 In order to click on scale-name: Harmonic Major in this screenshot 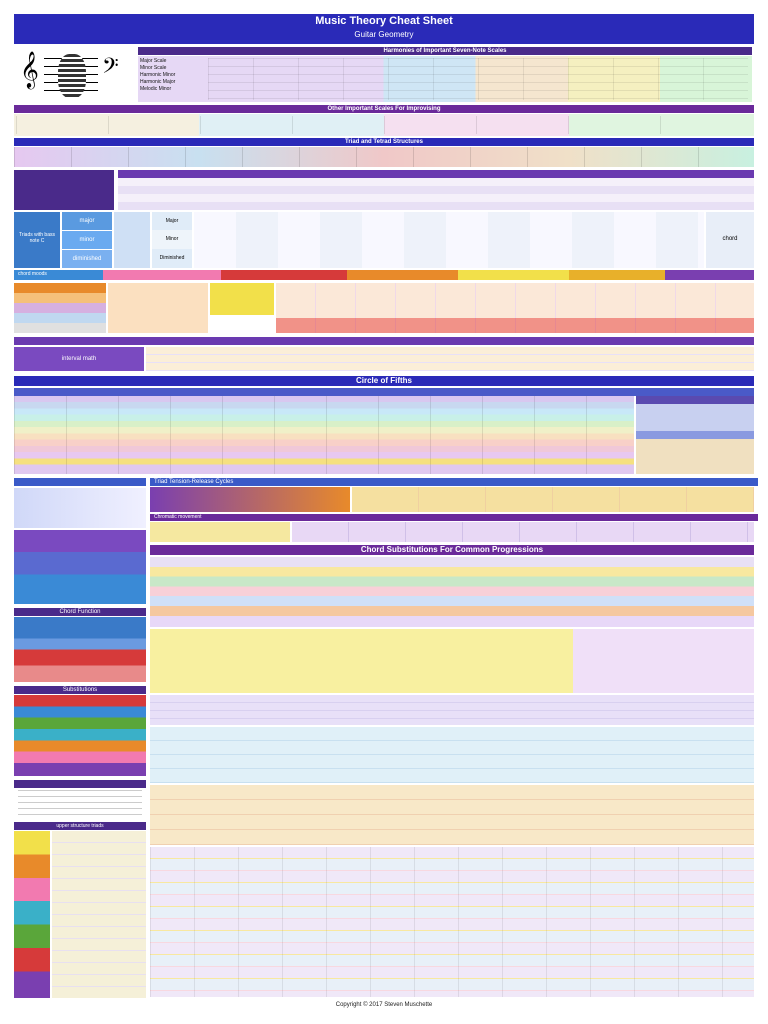, I will do `click(158, 82)`.